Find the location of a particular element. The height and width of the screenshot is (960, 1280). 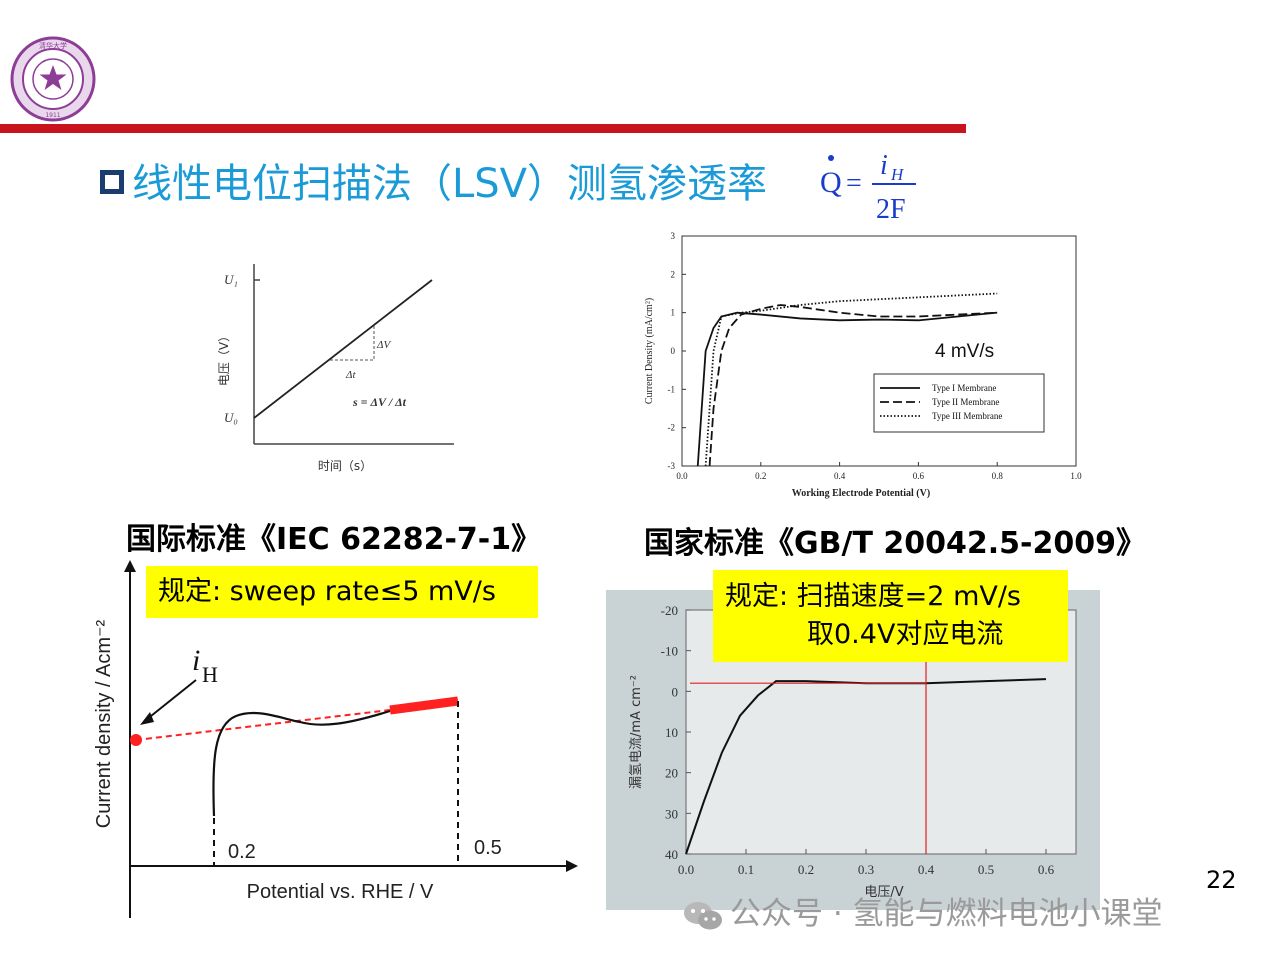

gb-y-tick-label: 30 is located at coordinates (671, 813).